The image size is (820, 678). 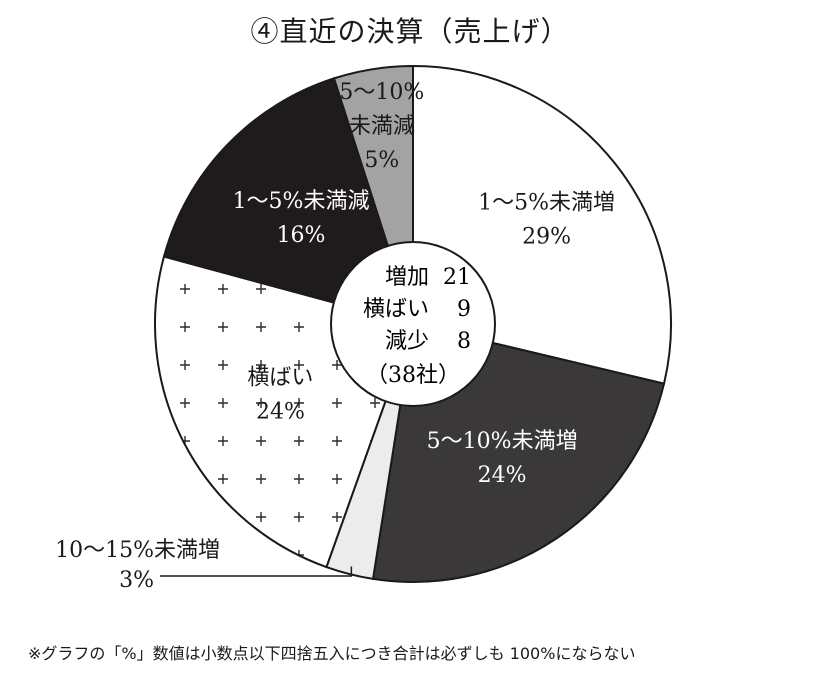 I want to click on outside-label-line-2: 3%, so click(x=136, y=580).